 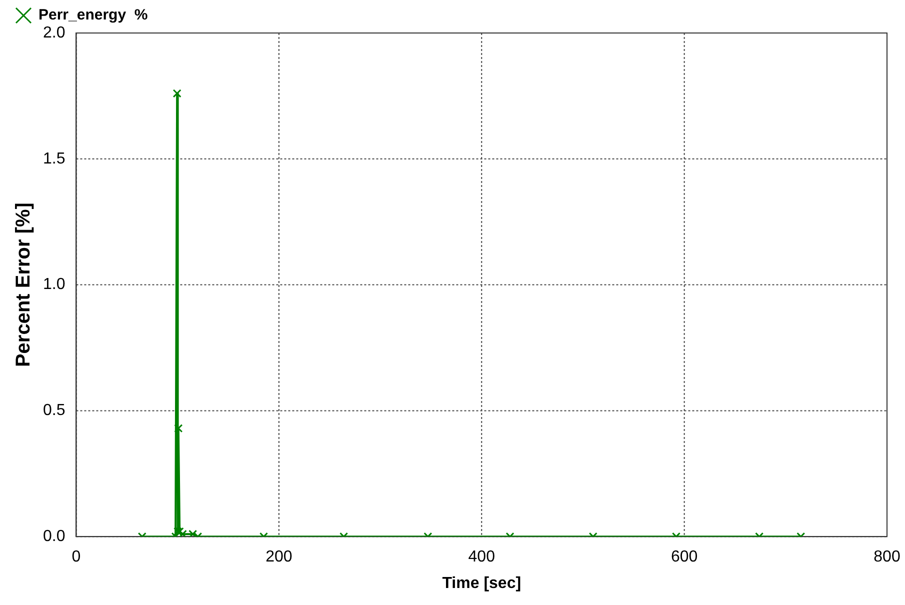 I want to click on x-tick-label: 400, so click(x=482, y=557).